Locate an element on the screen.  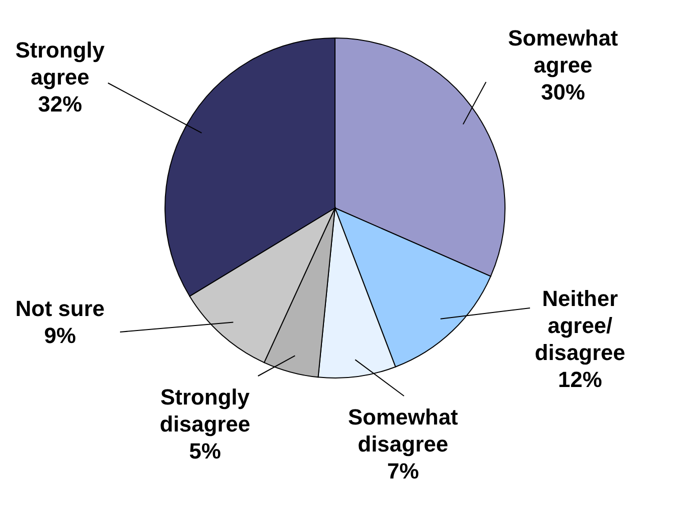
data-label: 32% is located at coordinates (60, 104).